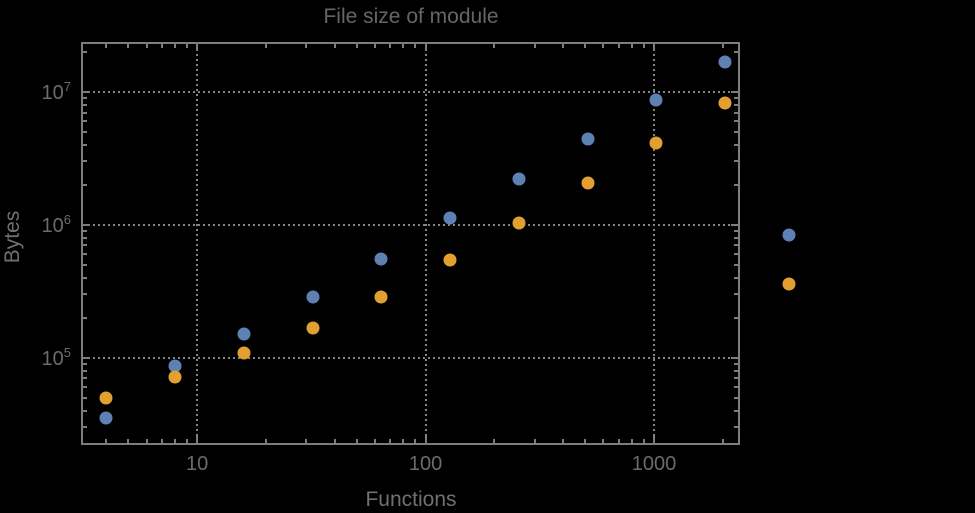 The image size is (975, 513). What do you see at coordinates (67, 352) in the screenshot?
I see `y-tick-exponent: 5` at bounding box center [67, 352].